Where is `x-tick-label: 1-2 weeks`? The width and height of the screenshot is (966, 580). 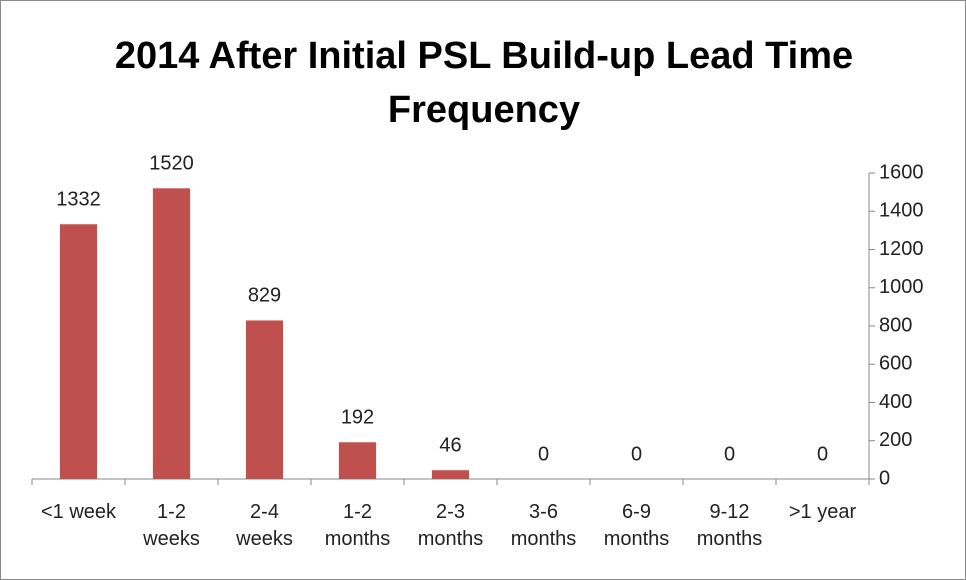
x-tick-label: 1-2 weeks is located at coordinates (171, 525).